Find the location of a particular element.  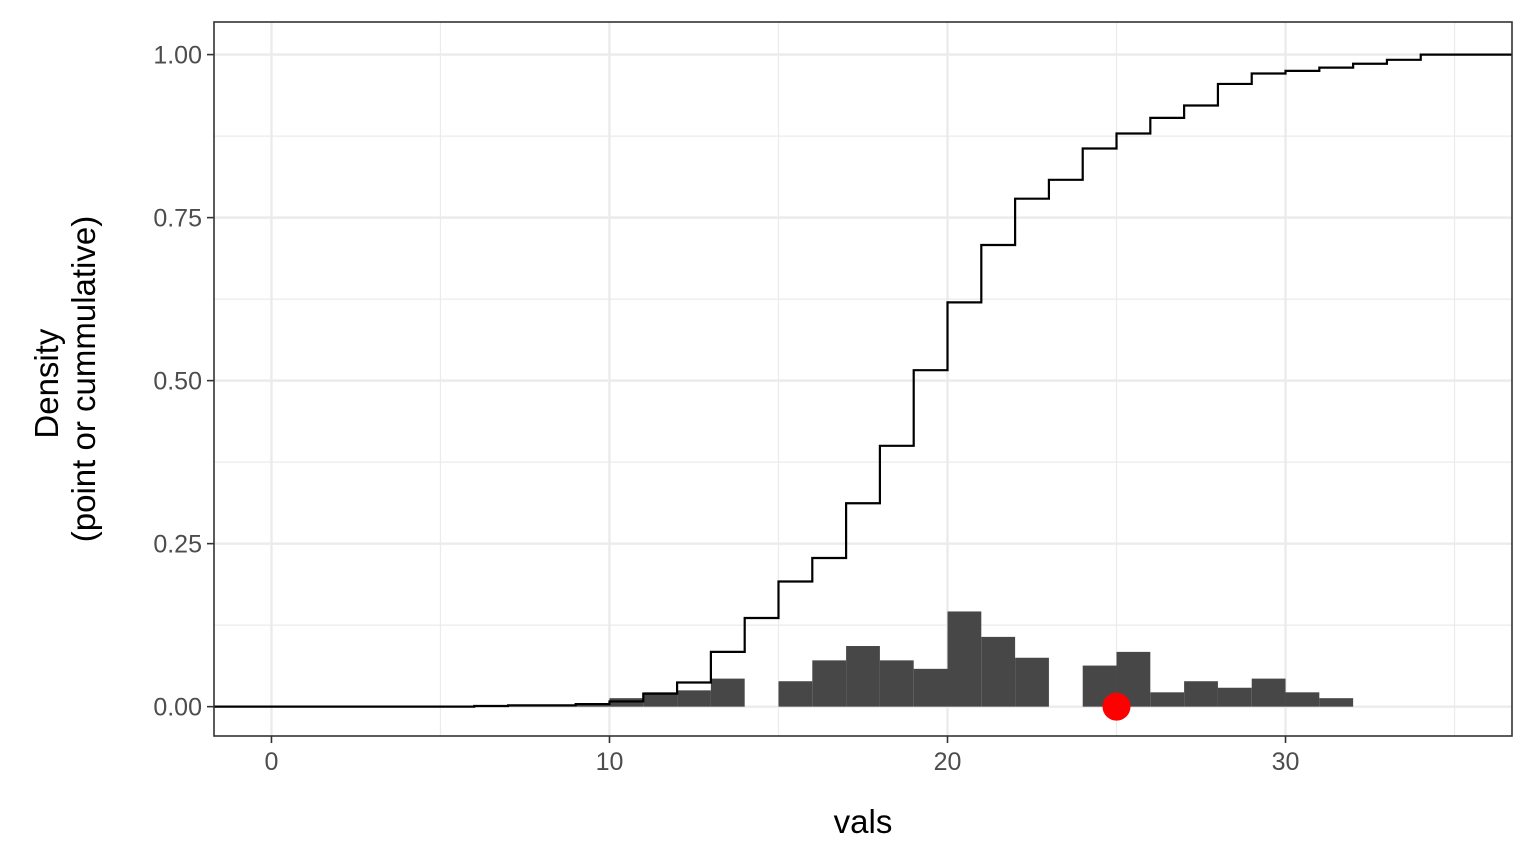

y-axis-title: Density (point or cummulative) is located at coordinates (65, 379).